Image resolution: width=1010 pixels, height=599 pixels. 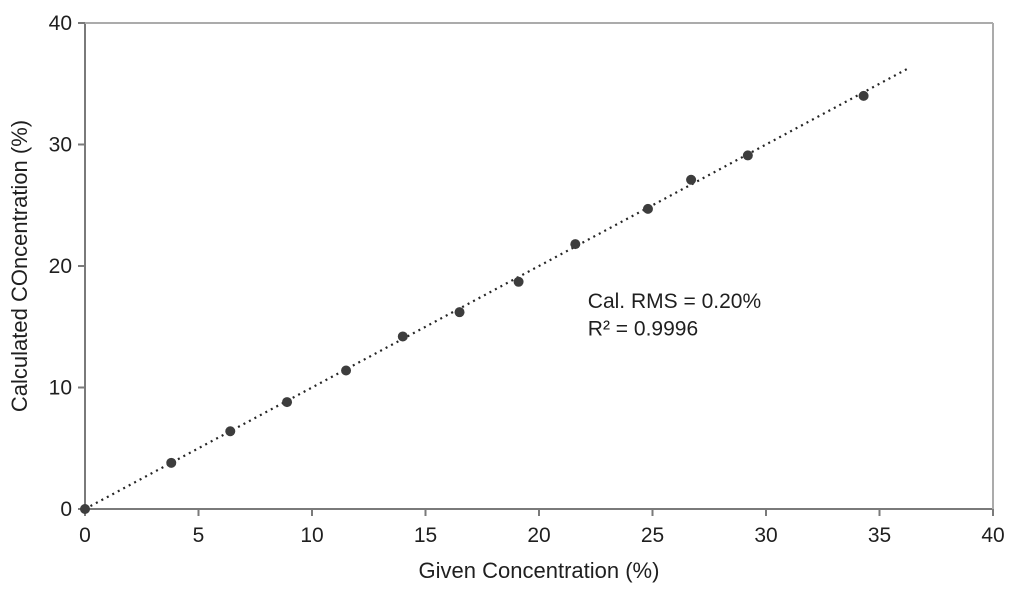 What do you see at coordinates (652, 535) in the screenshot?
I see `x-tick-label: 25` at bounding box center [652, 535].